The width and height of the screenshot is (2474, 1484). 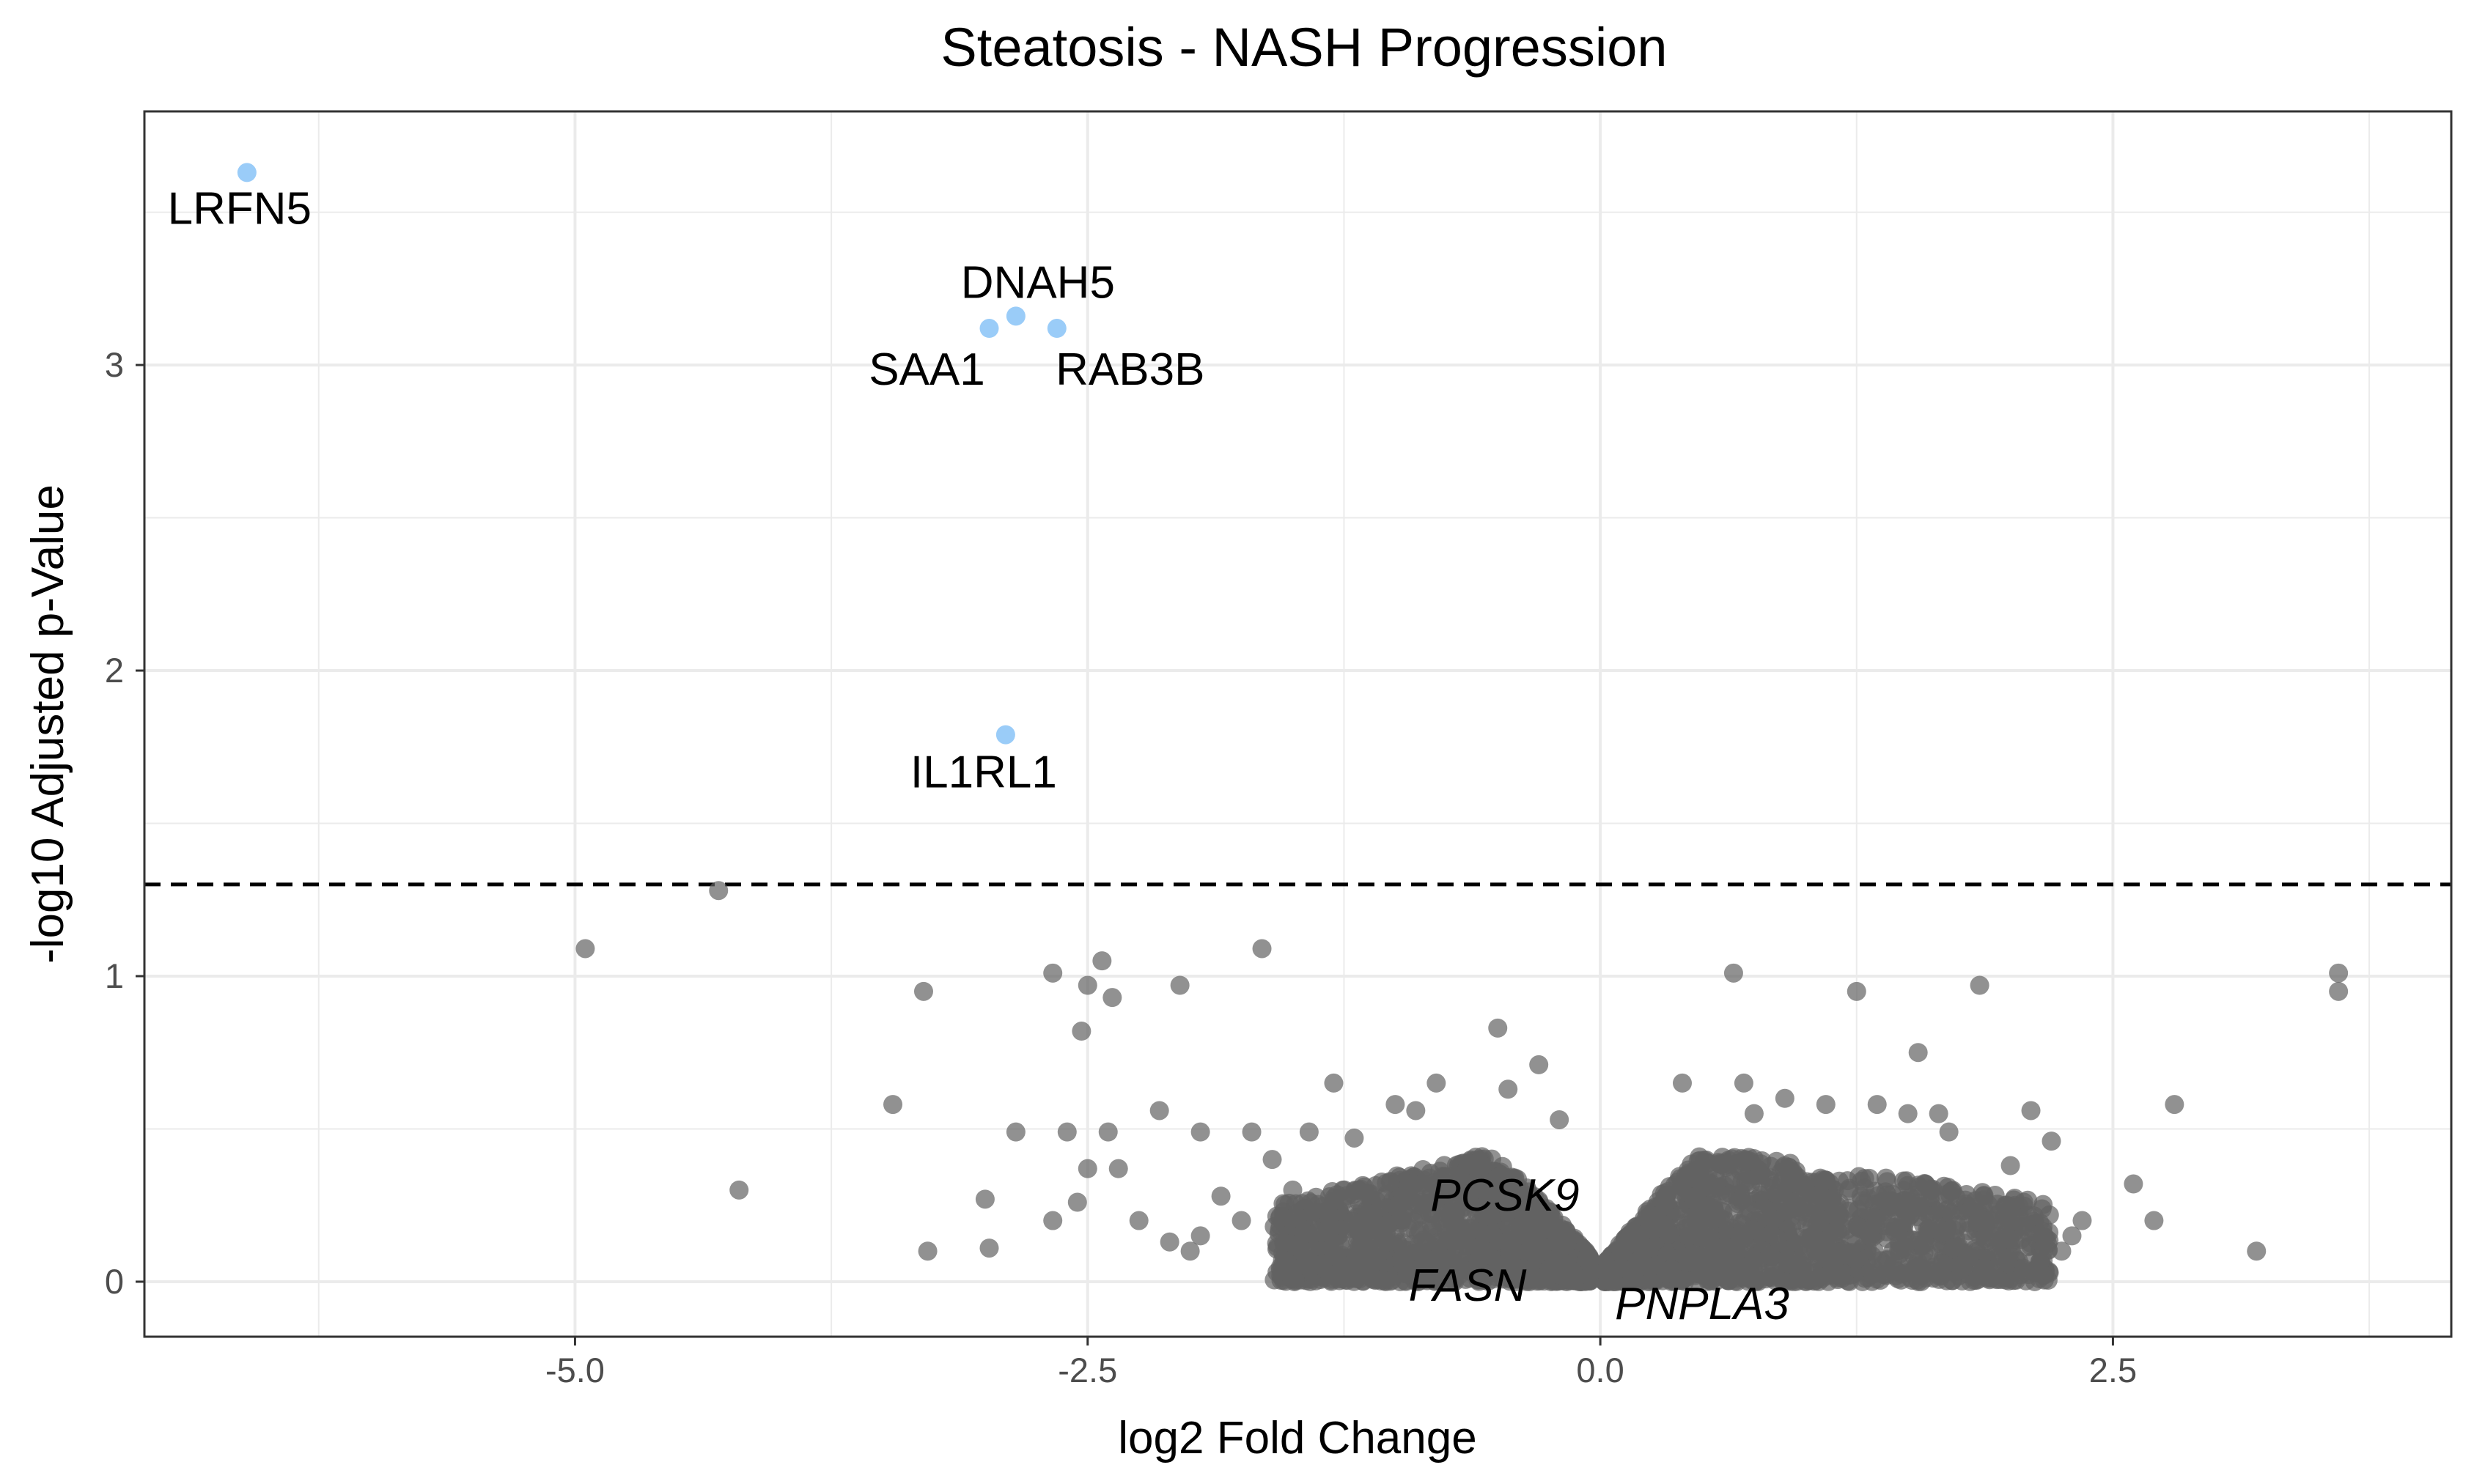 I want to click on highlighted-gene-label: PNPLA3, so click(x=1702, y=1304).